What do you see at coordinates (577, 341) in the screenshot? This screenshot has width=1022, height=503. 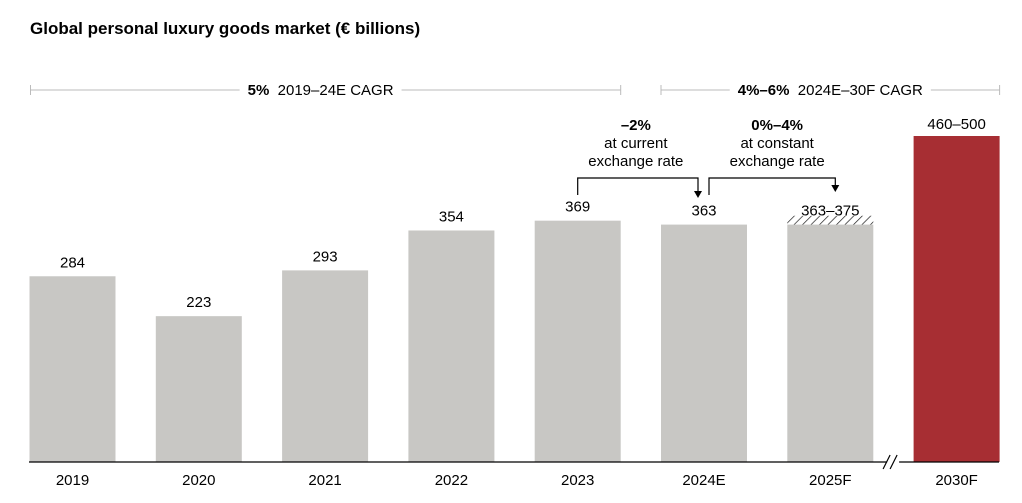 I see `bar-2023` at bounding box center [577, 341].